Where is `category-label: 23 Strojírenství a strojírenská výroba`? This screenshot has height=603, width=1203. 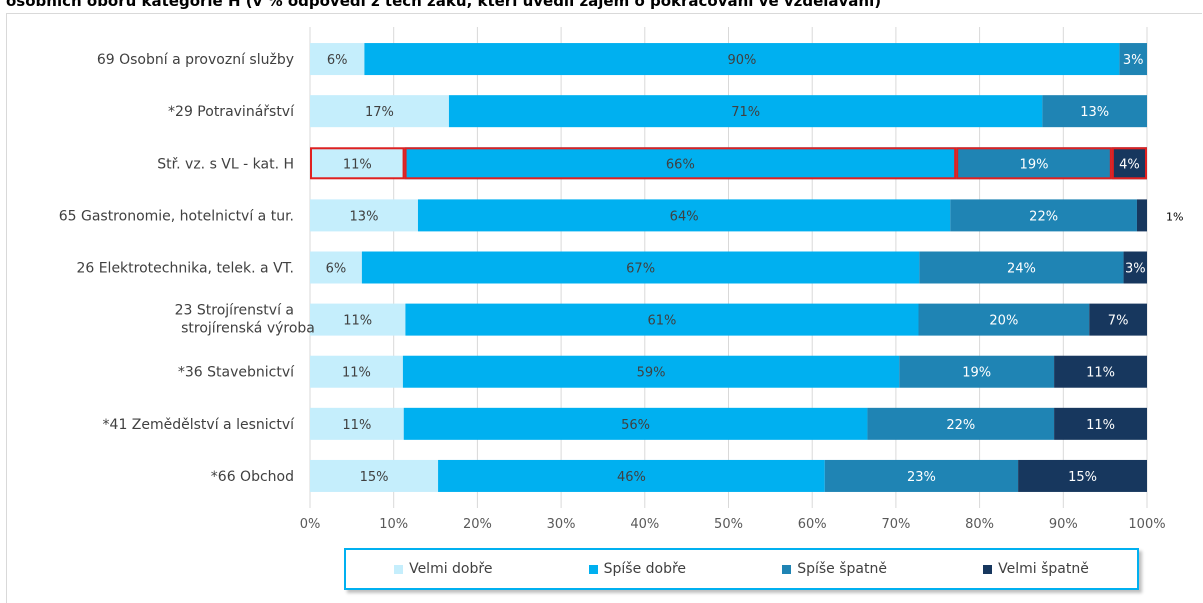
category-label: 23 Strojírenství a strojírenská výroba is located at coordinates (245, 320).